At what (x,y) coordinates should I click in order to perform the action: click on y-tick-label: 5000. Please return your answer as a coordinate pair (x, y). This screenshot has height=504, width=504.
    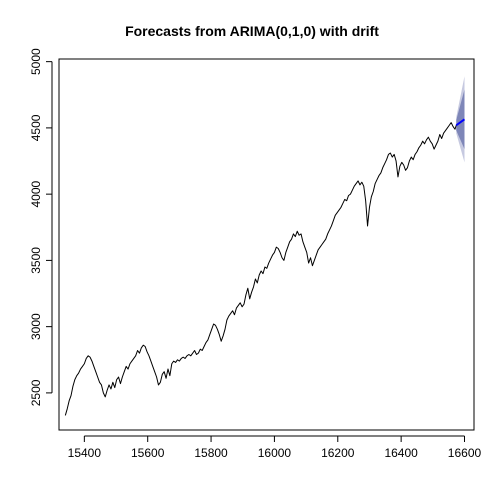
    Looking at the image, I should click on (36, 61).